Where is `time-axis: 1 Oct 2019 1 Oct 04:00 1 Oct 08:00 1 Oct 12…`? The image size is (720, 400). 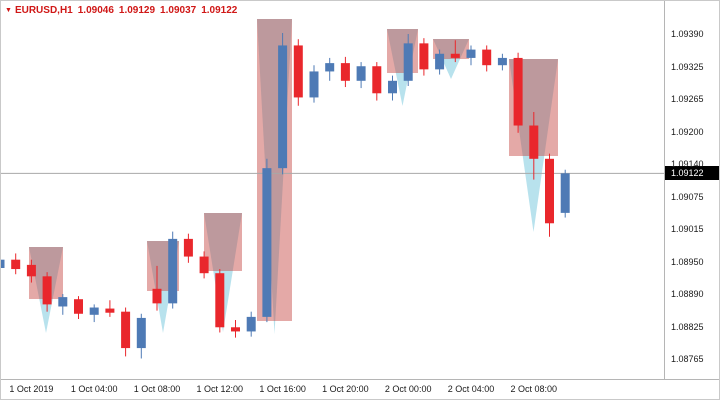 time-axis: 1 Oct 2019 1 Oct 04:00 1 Oct 08:00 1 Oct 12… is located at coordinates (360, 389).